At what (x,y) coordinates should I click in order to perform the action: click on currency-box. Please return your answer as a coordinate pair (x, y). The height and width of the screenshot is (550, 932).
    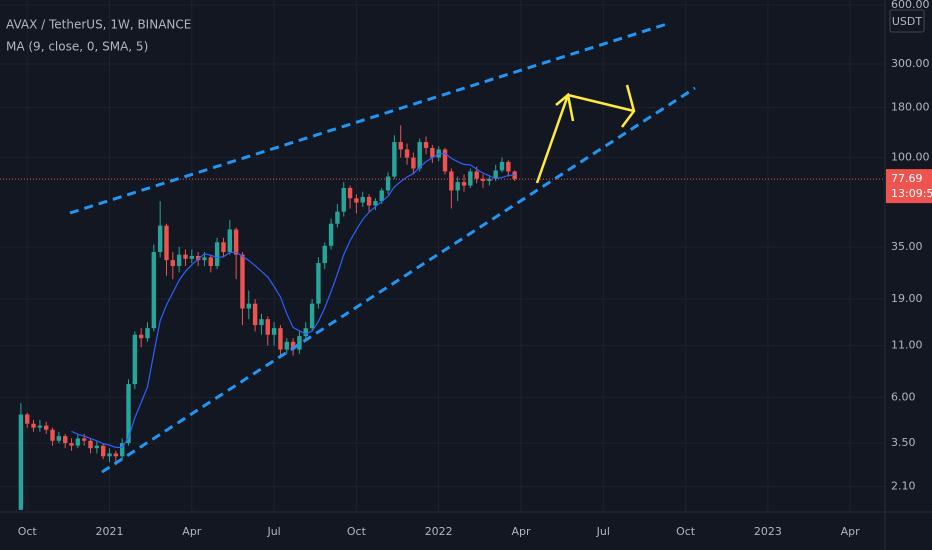
    Looking at the image, I should click on (907, 21).